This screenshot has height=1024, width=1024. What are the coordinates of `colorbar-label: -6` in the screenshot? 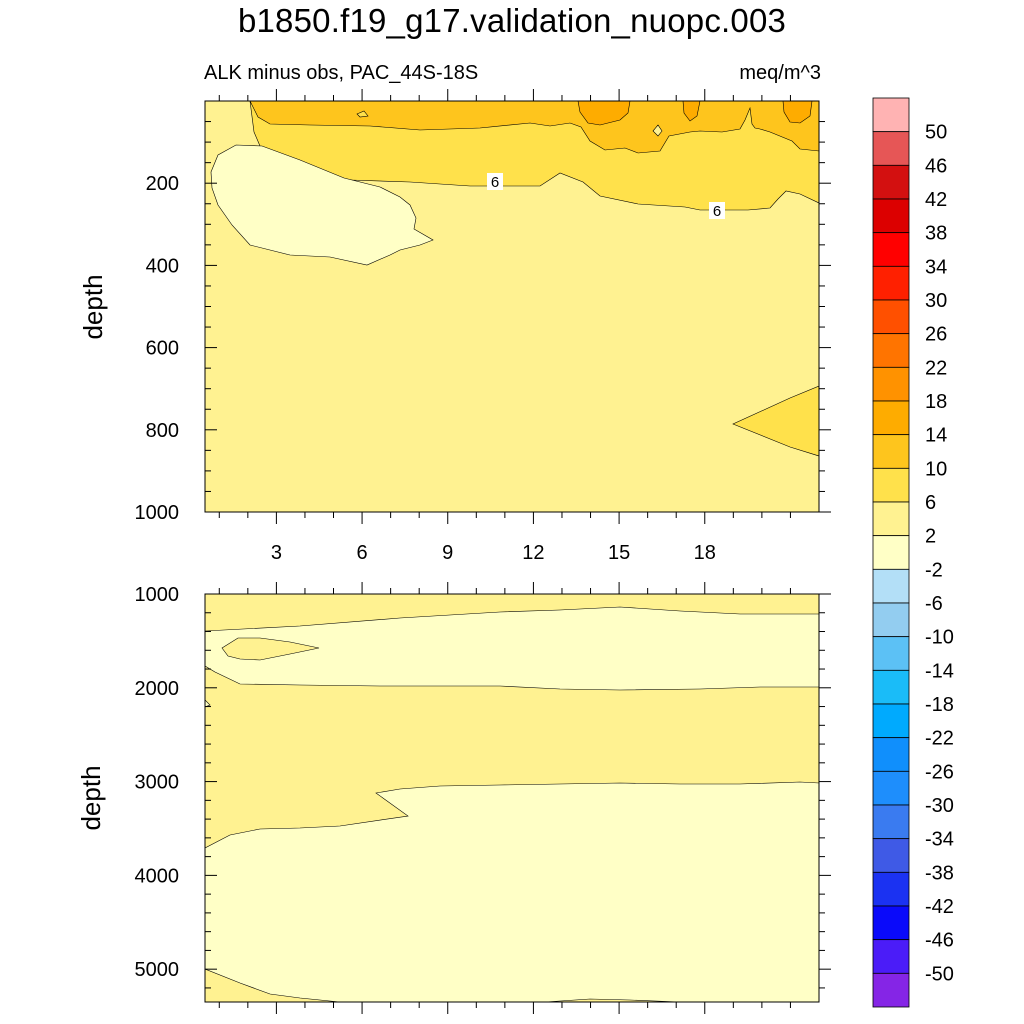 It's located at (934, 604).